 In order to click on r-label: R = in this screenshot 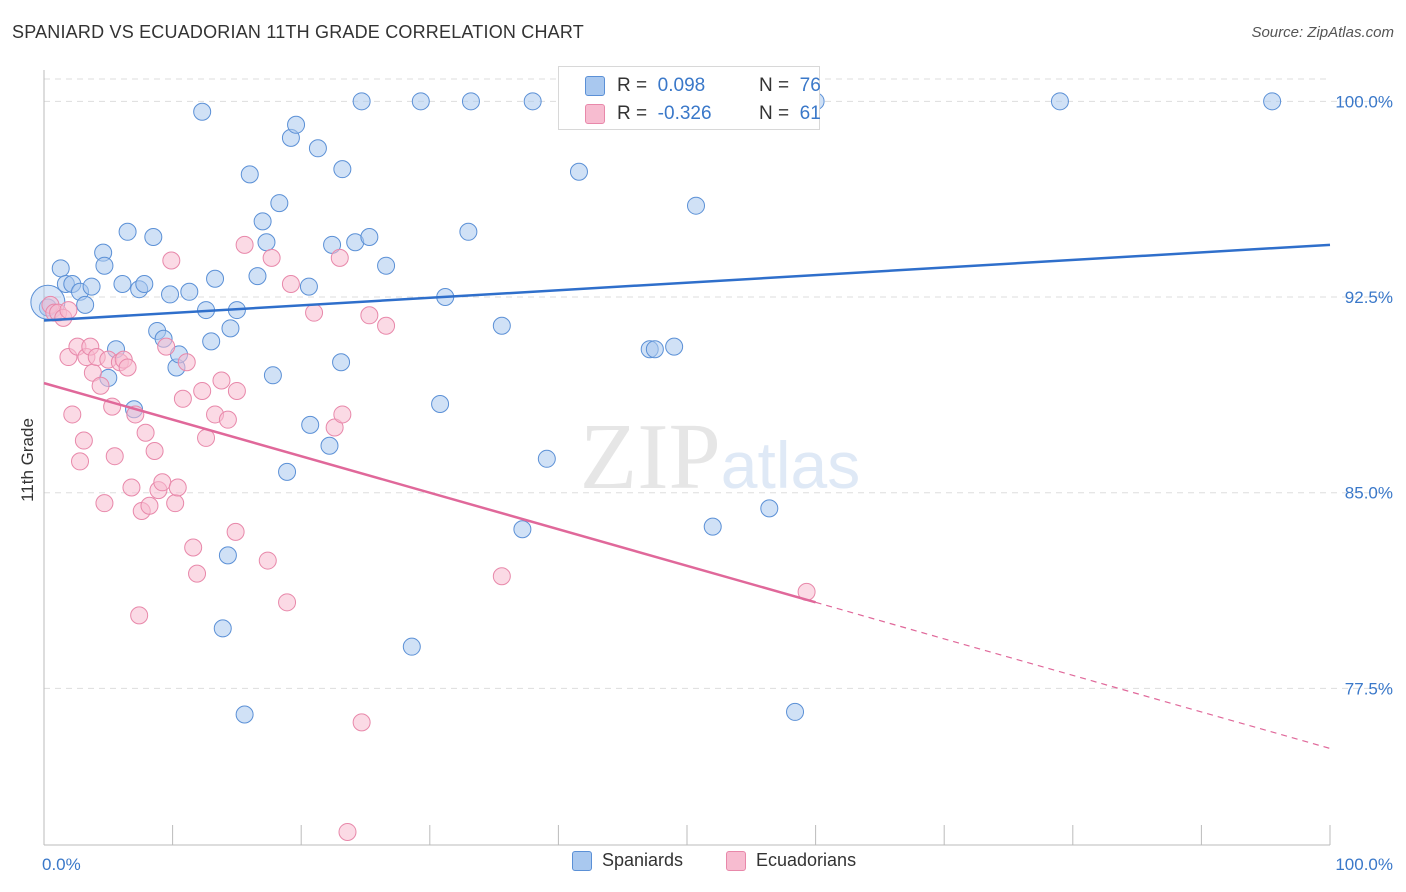, I will do `click(632, 85)`.